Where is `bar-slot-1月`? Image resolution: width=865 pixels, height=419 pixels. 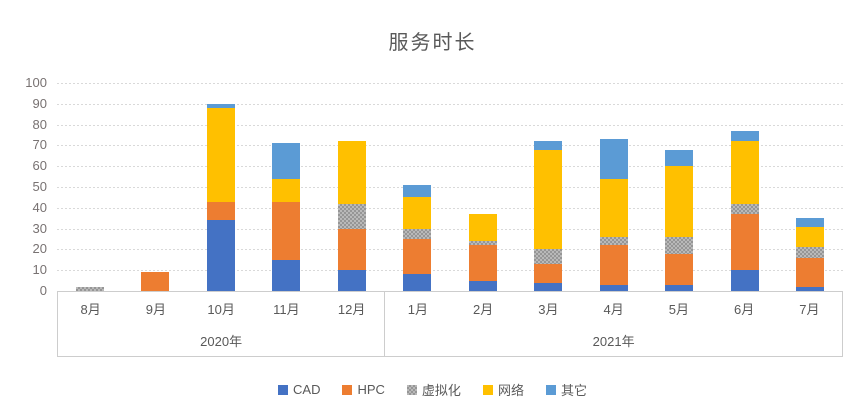
bar-slot-1月 is located at coordinates (418, 187).